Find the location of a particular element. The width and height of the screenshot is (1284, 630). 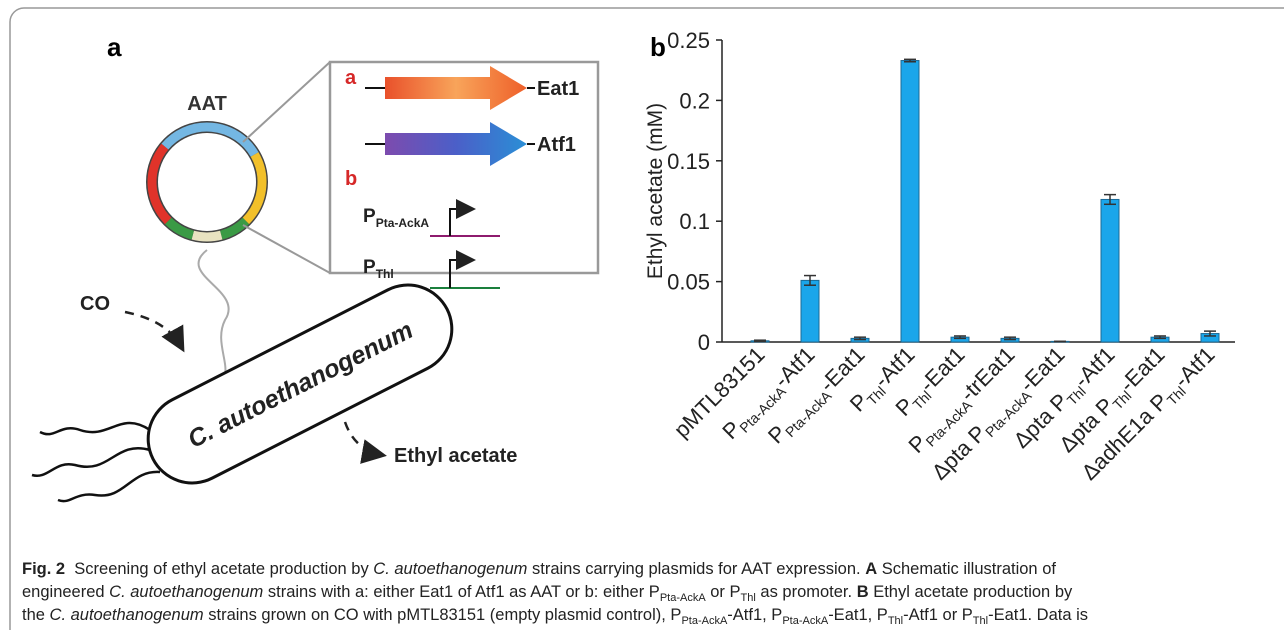

caption-run: -Eat1, P is located at coordinates (858, 615).